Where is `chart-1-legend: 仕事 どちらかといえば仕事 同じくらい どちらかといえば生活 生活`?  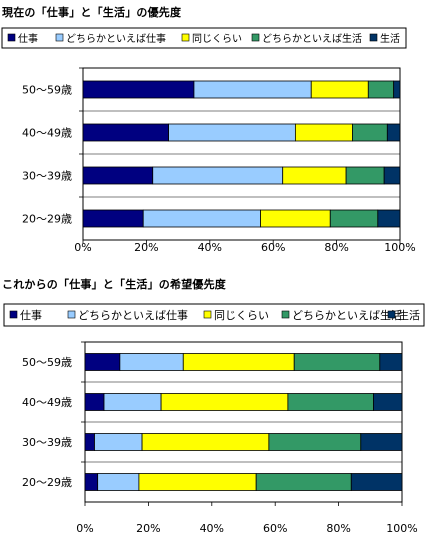
chart-1-legend: 仕事 どちらかといえば仕事 同じくらい どちらかといえば生活 生活 is located at coordinates (204, 38).